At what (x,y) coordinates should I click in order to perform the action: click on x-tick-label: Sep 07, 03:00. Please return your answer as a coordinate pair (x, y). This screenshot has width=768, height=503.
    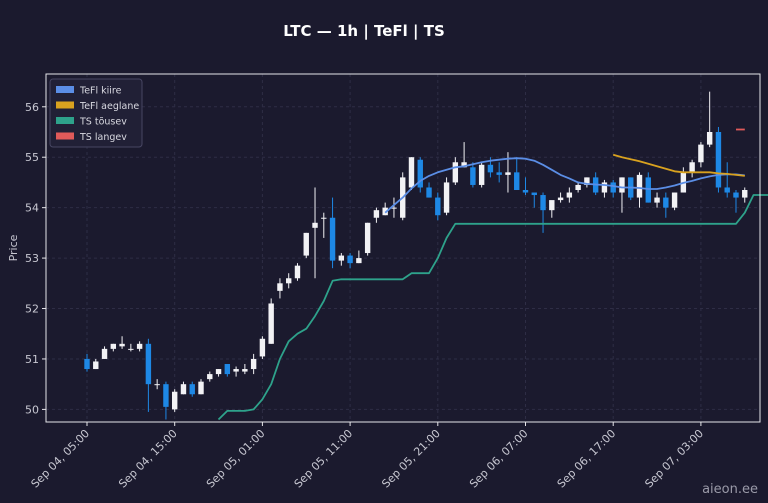
    Looking at the image, I should click on (674, 459).